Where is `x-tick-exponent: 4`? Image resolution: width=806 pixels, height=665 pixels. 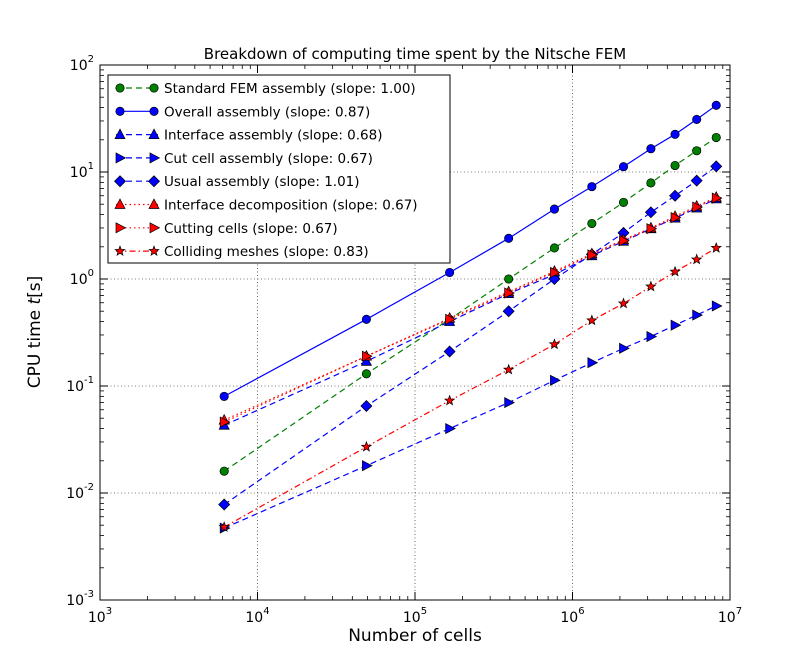 x-tick-exponent: 4 is located at coordinates (266, 611).